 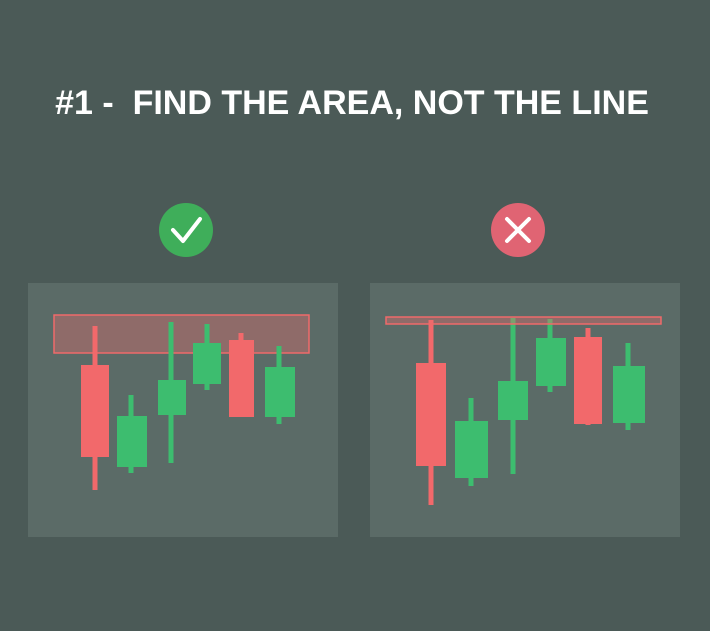 What do you see at coordinates (186, 230) in the screenshot?
I see `check-icon` at bounding box center [186, 230].